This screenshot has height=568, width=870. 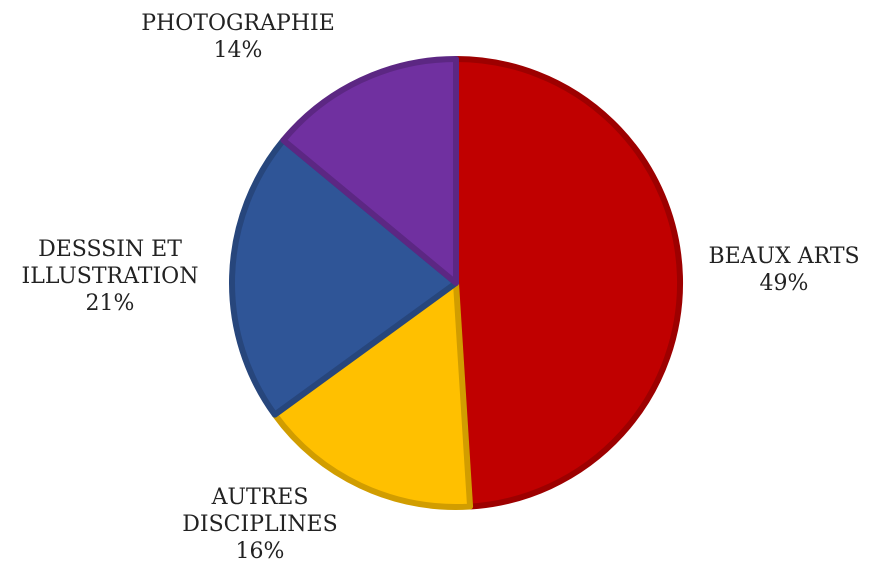 What do you see at coordinates (372, 395) in the screenshot?
I see `pie-slice-autres-disciplines` at bounding box center [372, 395].